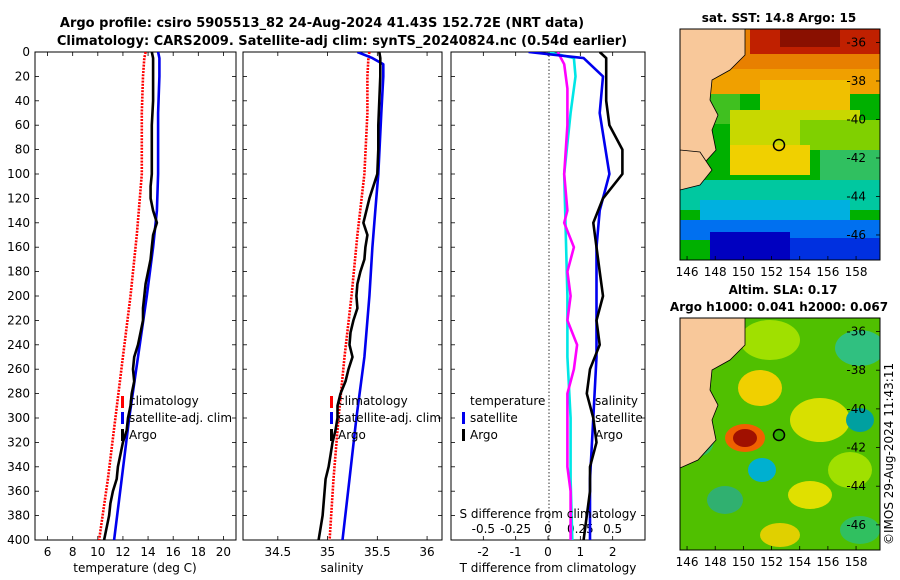 Image resolution: width=900 pixels, height=580 pixels. Describe the element at coordinates (581, 552) in the screenshot. I see `x-tick-label: 1` at that location.